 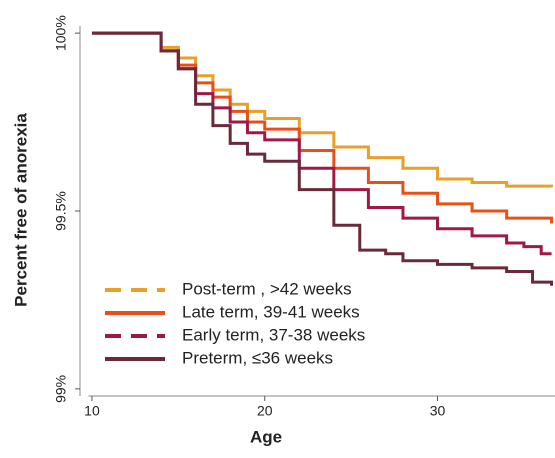 I want to click on x-tick-label: 30, so click(x=438, y=411).